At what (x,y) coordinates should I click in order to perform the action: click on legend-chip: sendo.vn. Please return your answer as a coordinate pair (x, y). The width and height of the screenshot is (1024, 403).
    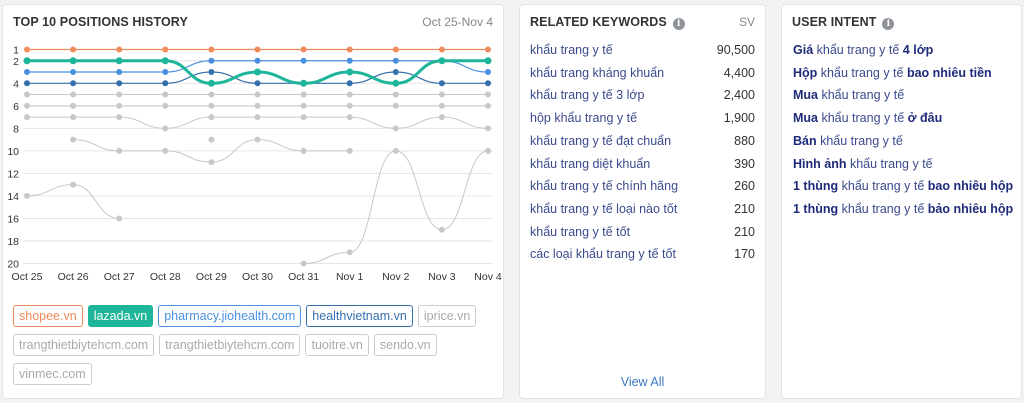
    Looking at the image, I should click on (405, 345).